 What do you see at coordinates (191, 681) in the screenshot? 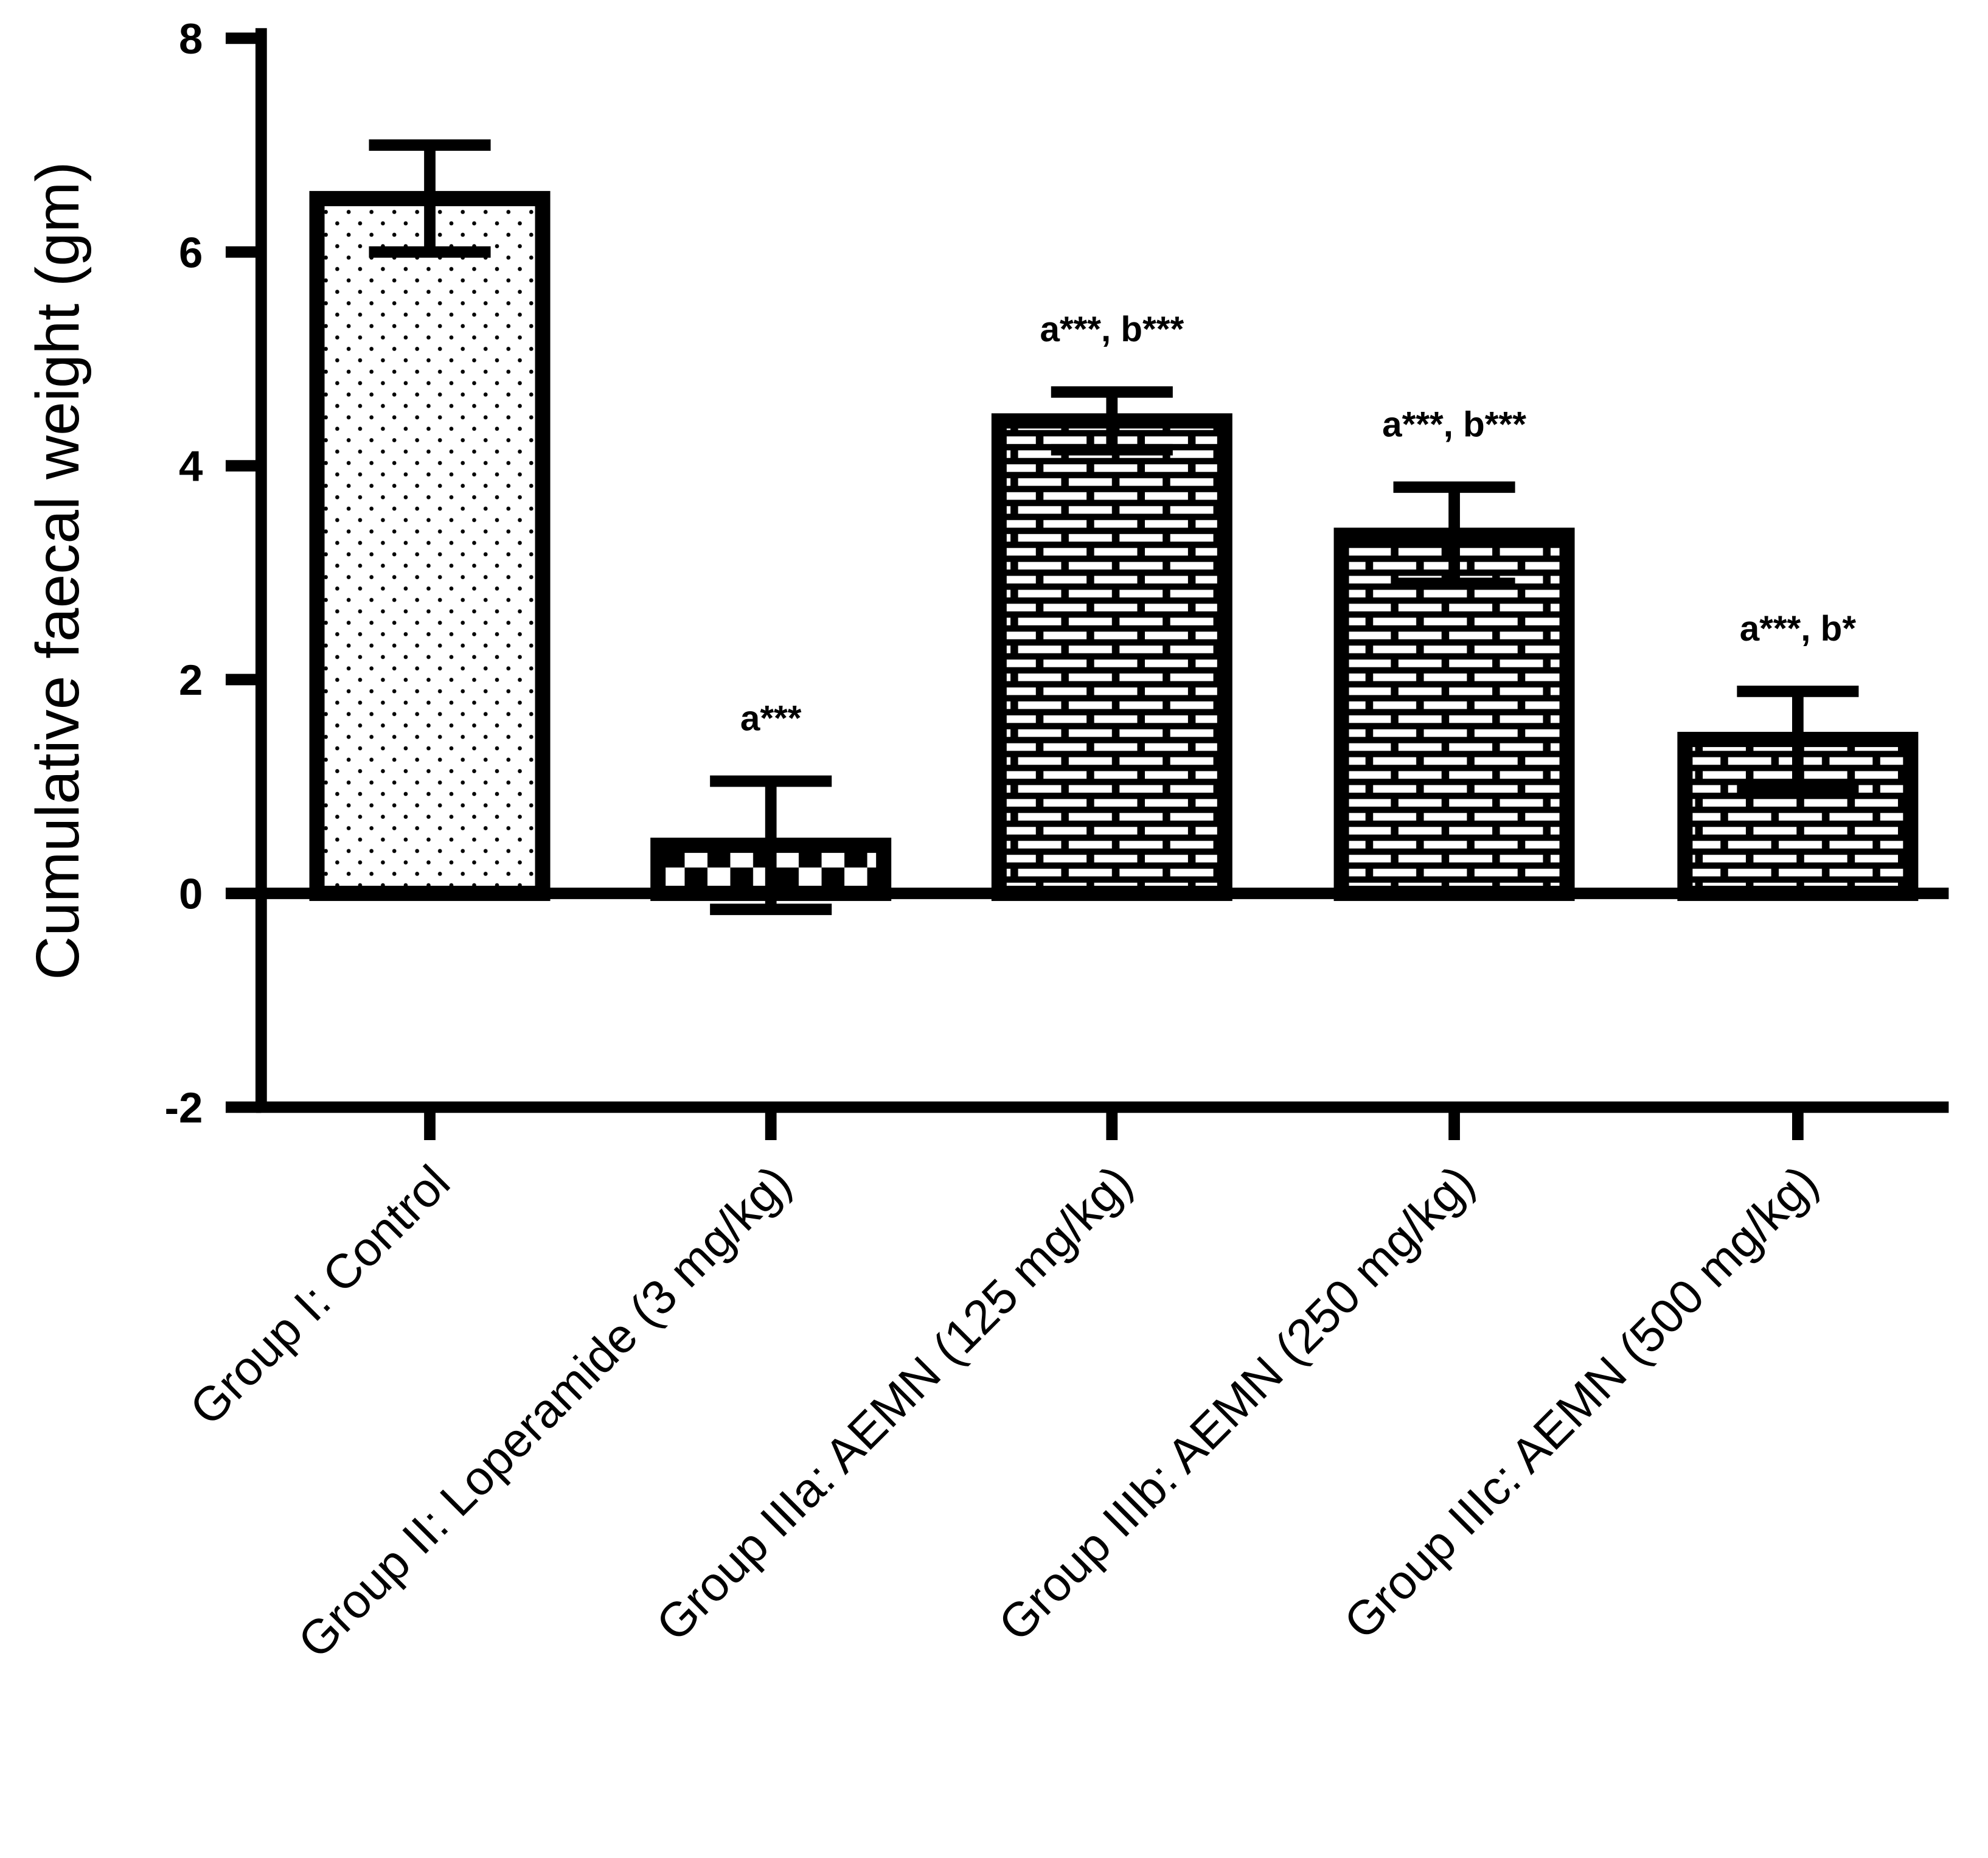
I see `y-tick-label: 2` at bounding box center [191, 681].